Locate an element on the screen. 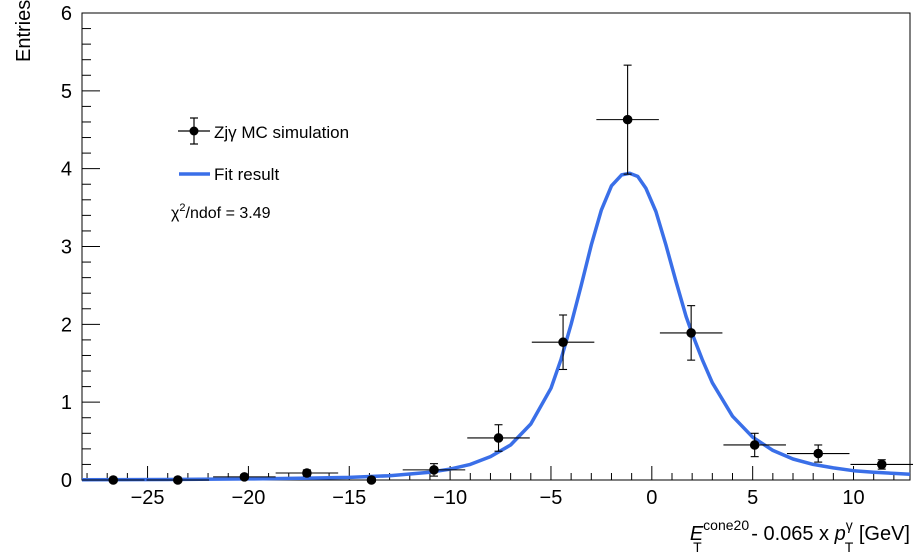 The image size is (916, 555). x-tick-label: 10 is located at coordinates (853, 498).